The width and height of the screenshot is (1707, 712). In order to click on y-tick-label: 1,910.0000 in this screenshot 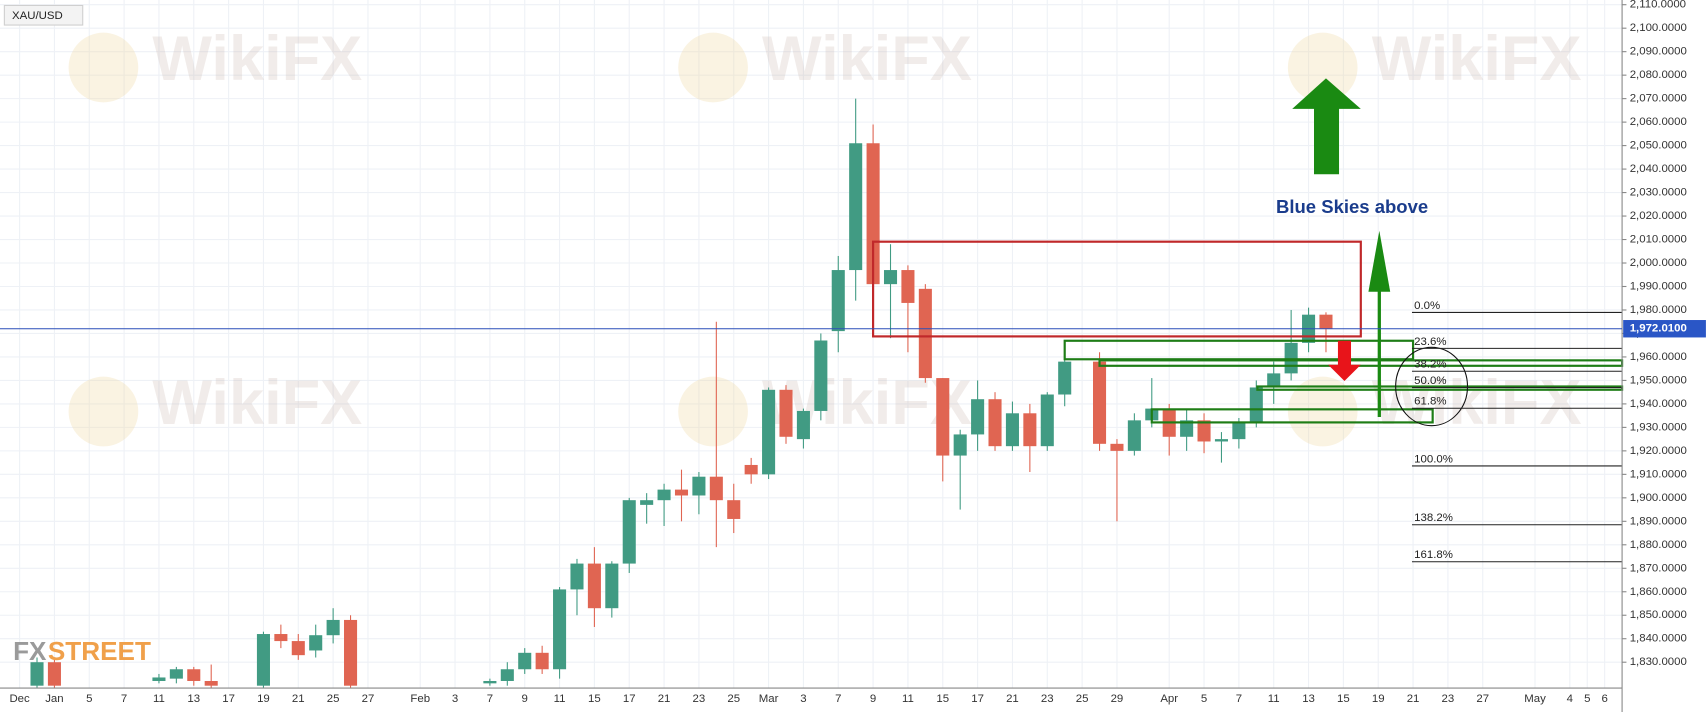, I will do `click(1658, 474)`.